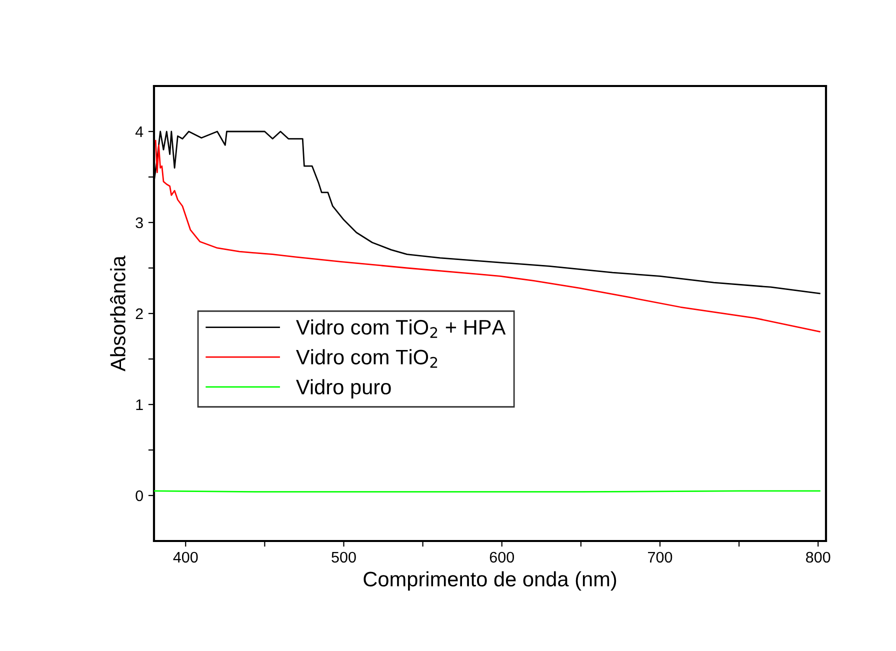 The width and height of the screenshot is (896, 651). I want to click on y-tick-label: 0, so click(139, 496).